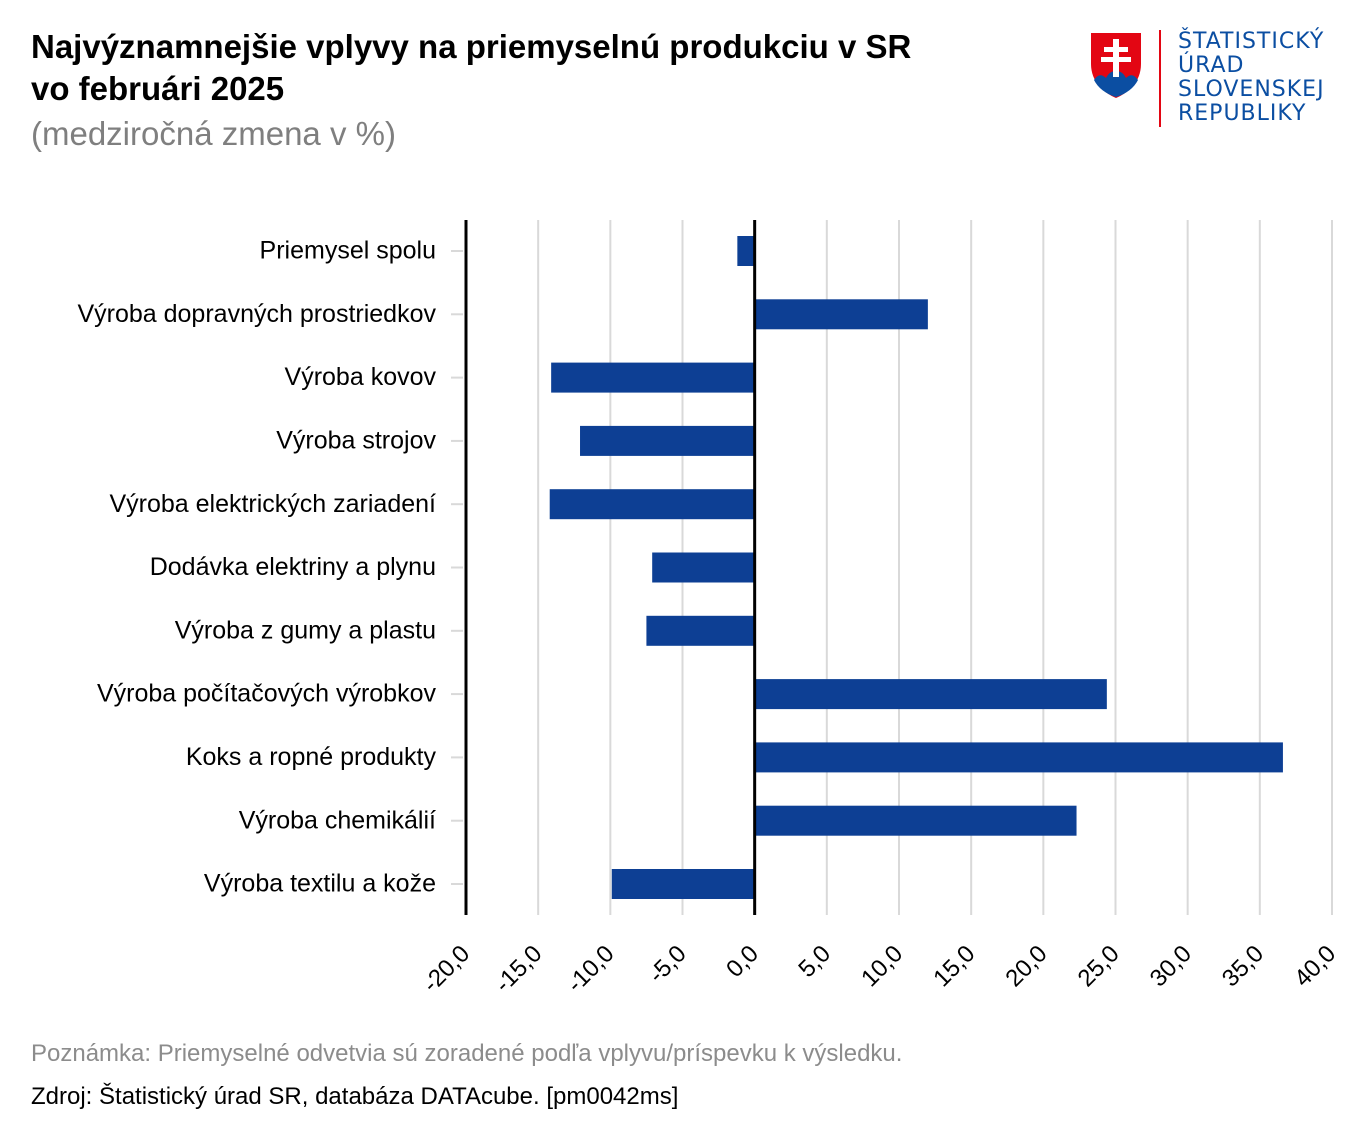 The image size is (1362, 1140). What do you see at coordinates (356, 441) in the screenshot?
I see `y-tick-label: Výroba strojov` at bounding box center [356, 441].